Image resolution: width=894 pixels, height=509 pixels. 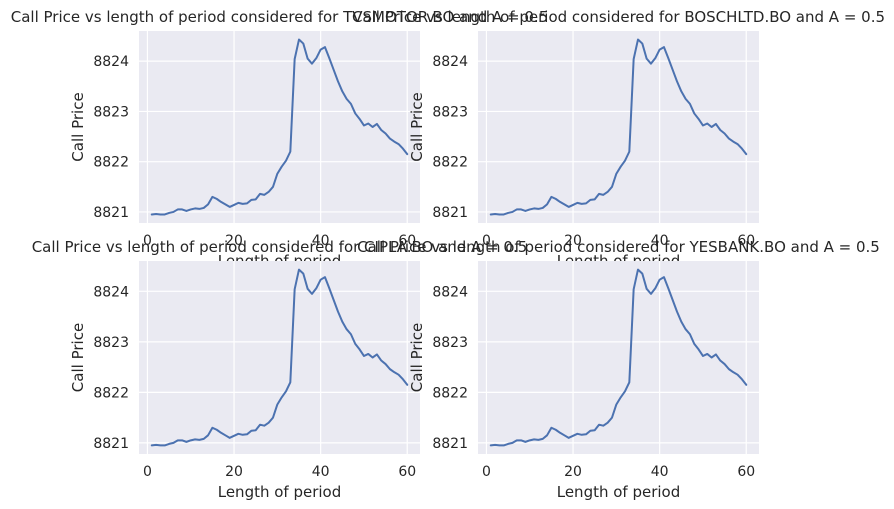 What do you see at coordinates (486, 472) in the screenshot?
I see `subplot-yesbank-x-tick-label: 0` at bounding box center [486, 472].